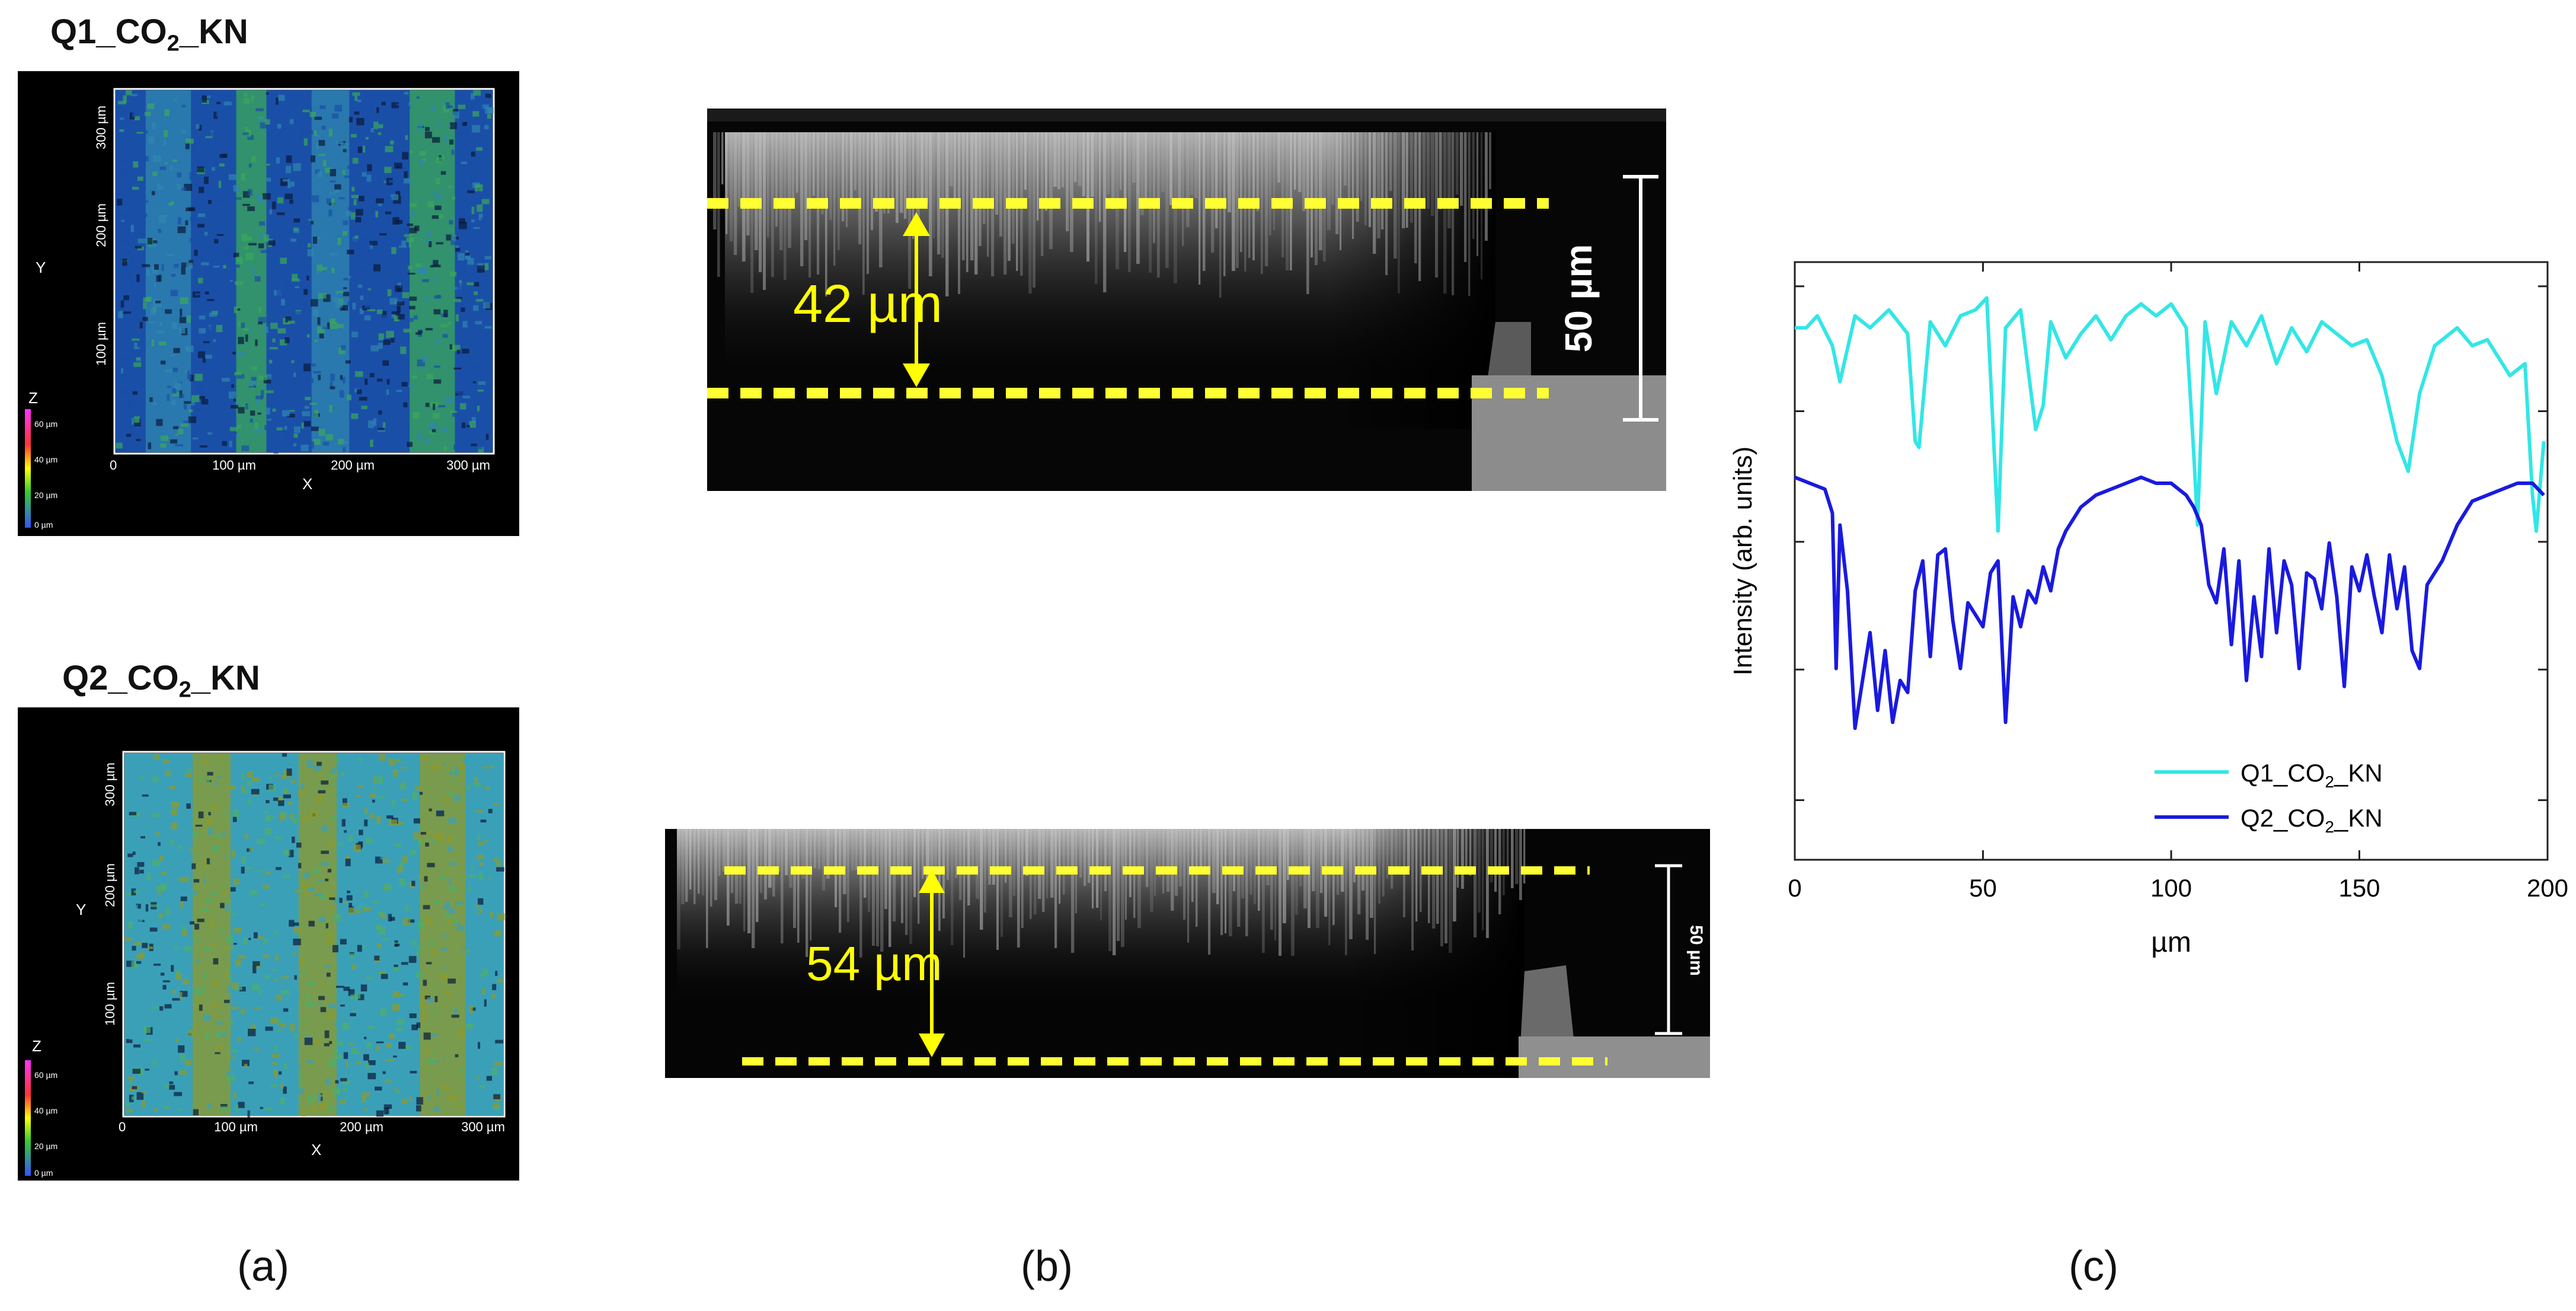 The width and height of the screenshot is (2576, 1311). I want to click on legend: Q1_CO2_KN Q2_CO2_KN, so click(2269, 797).